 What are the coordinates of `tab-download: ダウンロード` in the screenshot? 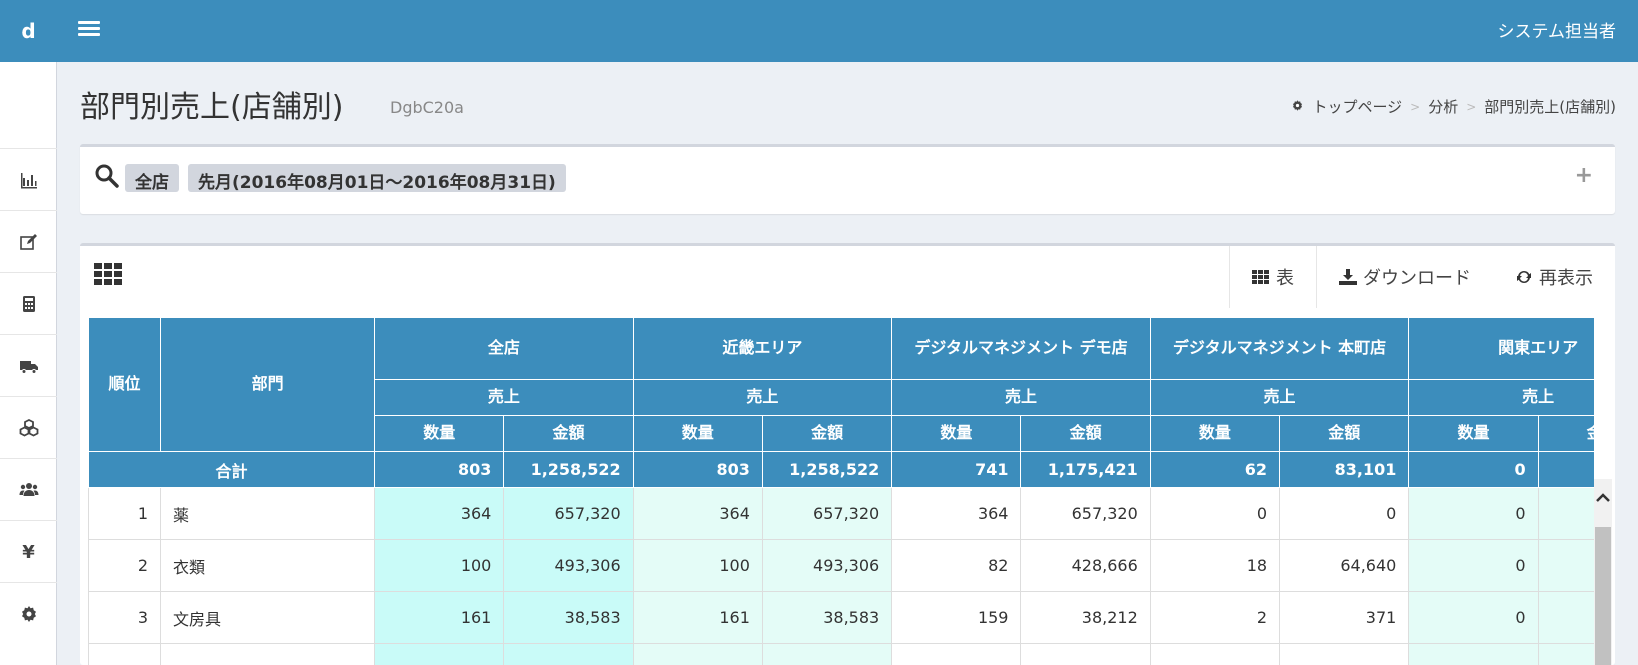 It's located at (1405, 277).